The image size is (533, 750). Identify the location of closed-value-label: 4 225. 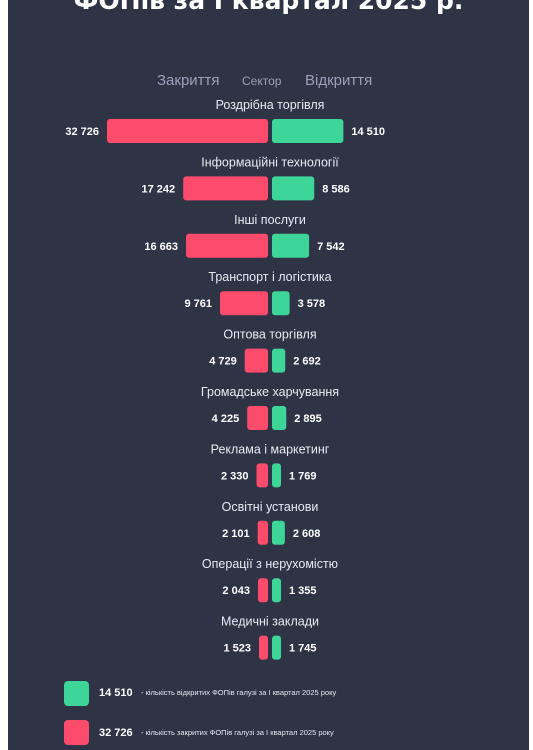
(226, 419).